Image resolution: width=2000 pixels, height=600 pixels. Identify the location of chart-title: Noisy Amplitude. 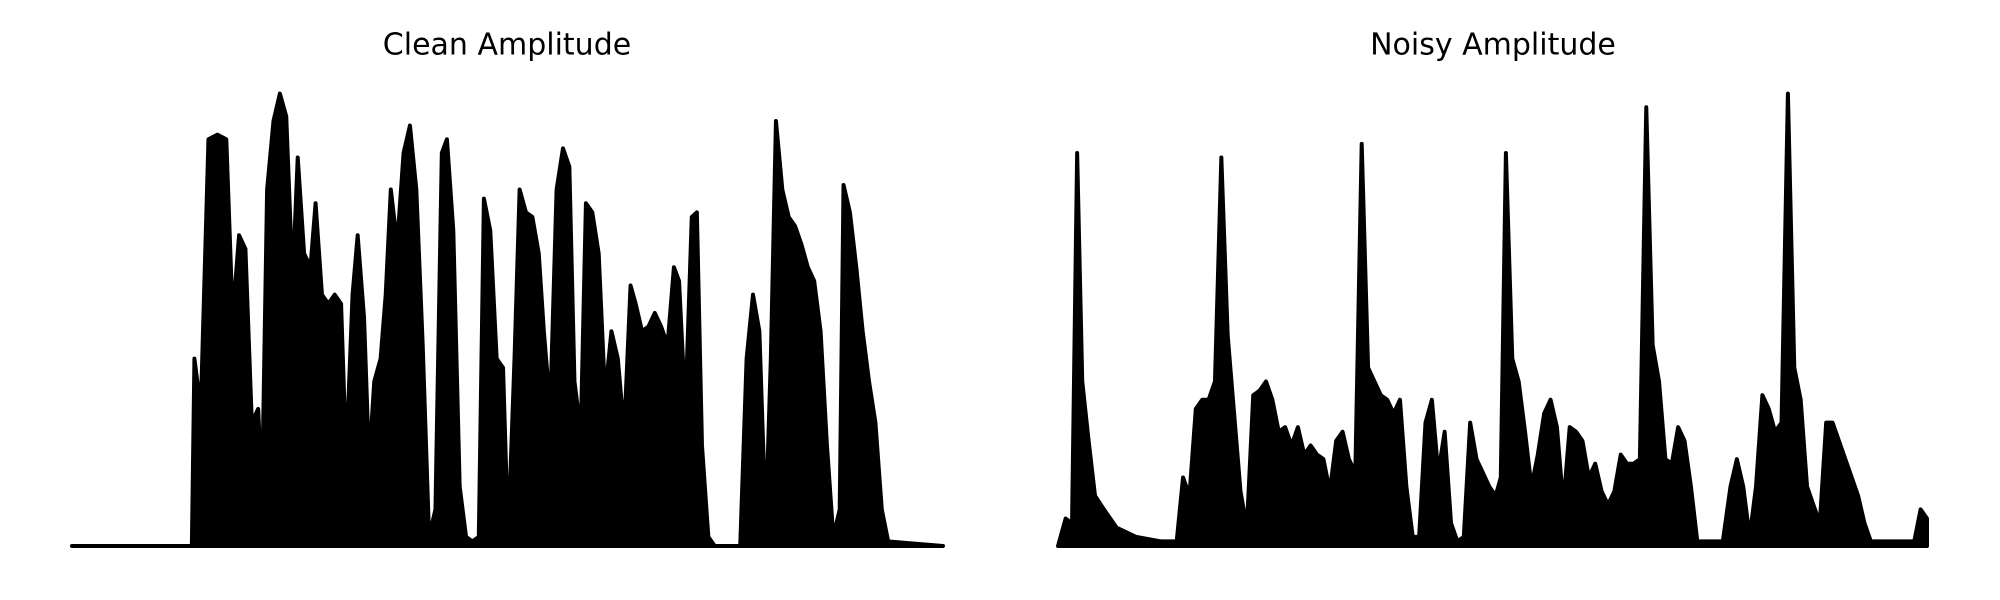
(1493, 45).